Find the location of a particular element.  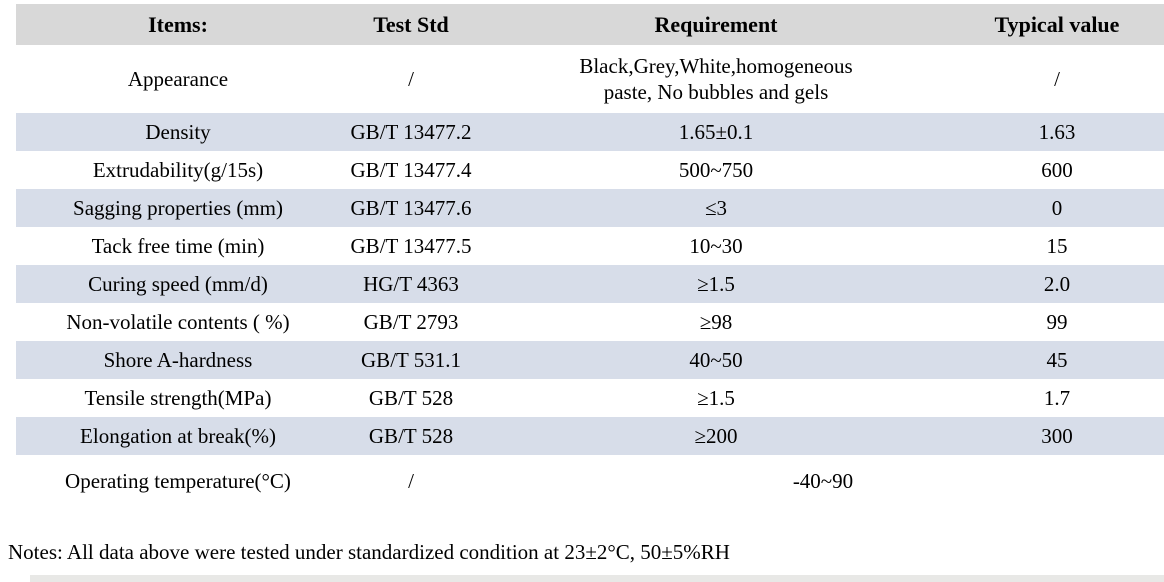

typical-value-cell: 2.0 is located at coordinates (1057, 283).